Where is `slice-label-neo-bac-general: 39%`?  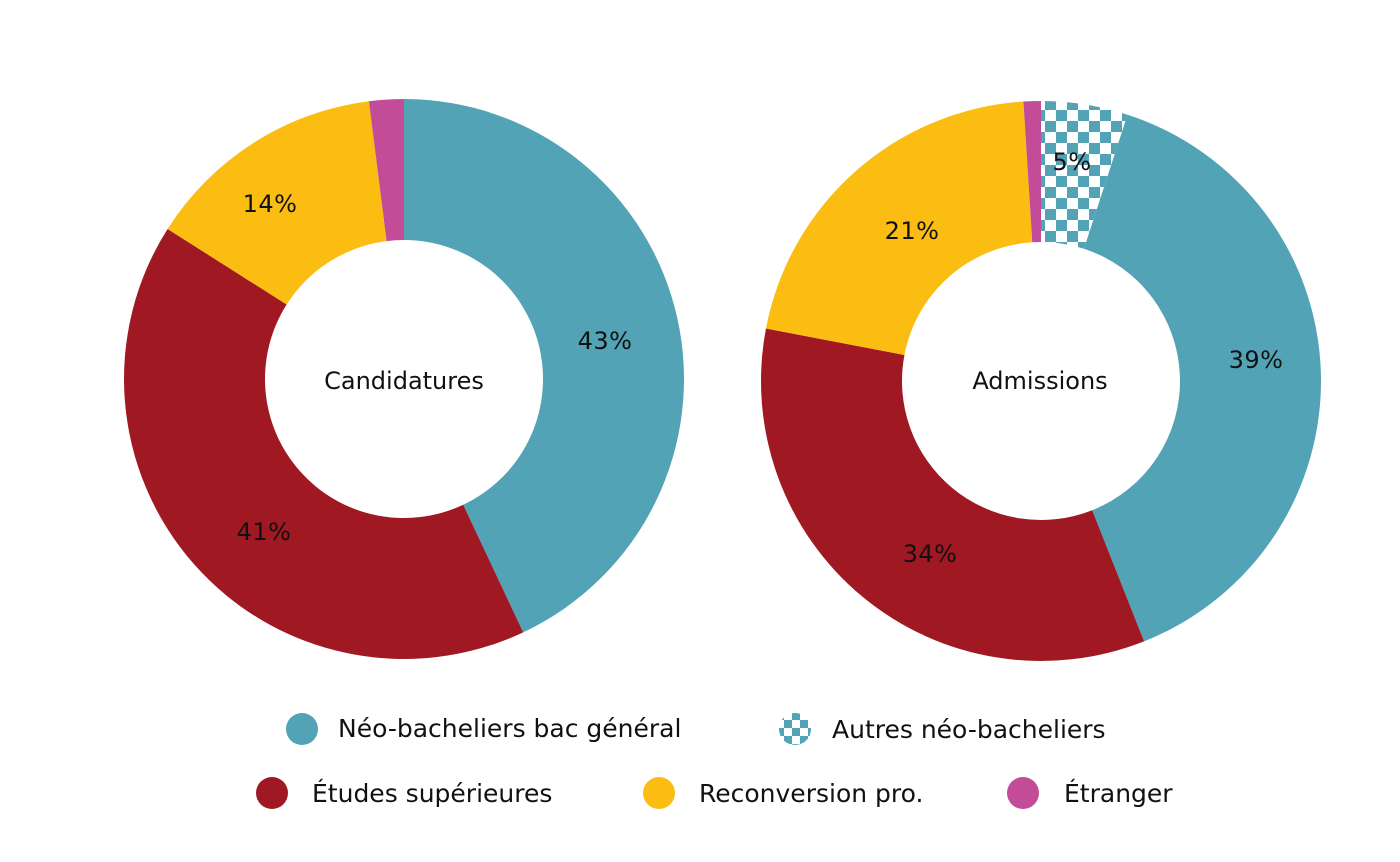
slice-label-neo-bac-general: 39% is located at coordinates (1256, 360).